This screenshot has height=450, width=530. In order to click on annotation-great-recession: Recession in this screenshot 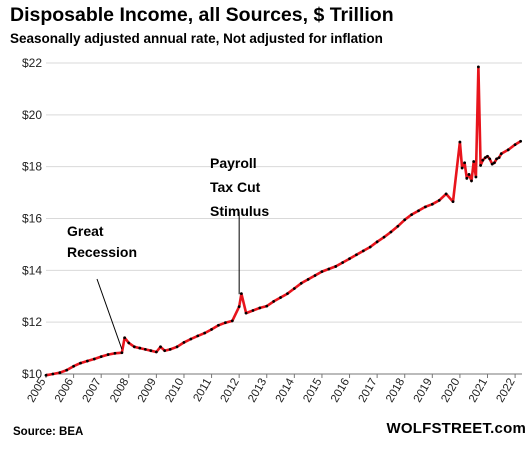, I will do `click(102, 252)`.